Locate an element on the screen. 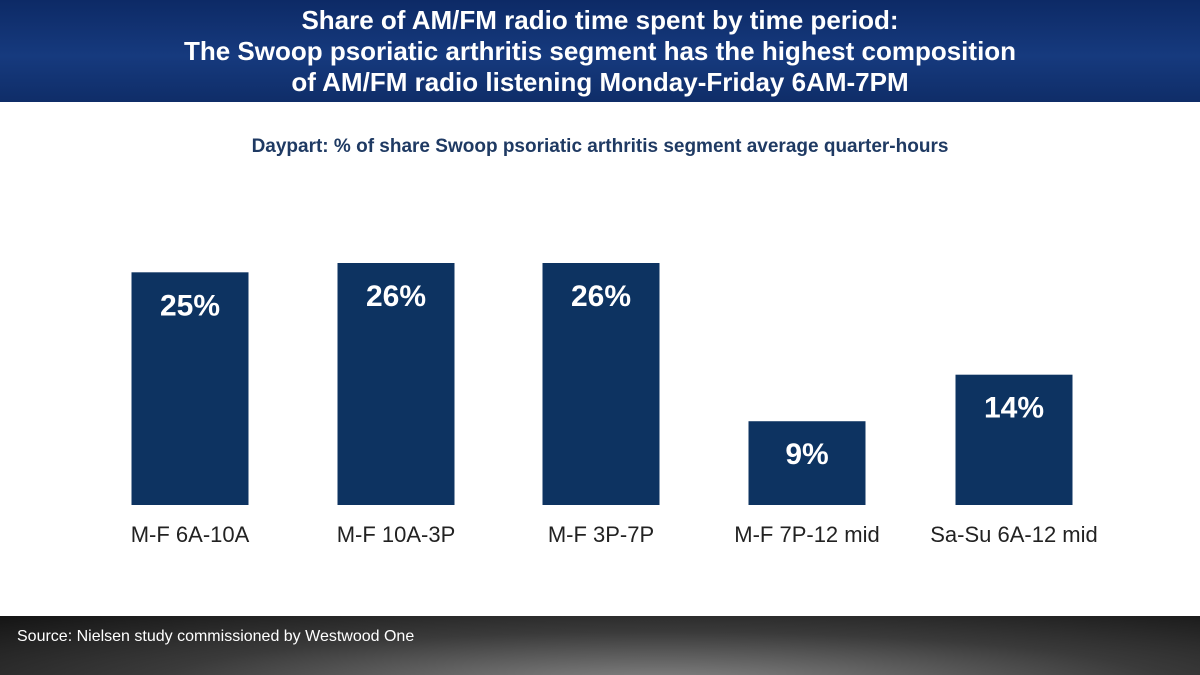 The height and width of the screenshot is (675, 1200). category-label: M-F 3P-7P is located at coordinates (601, 534).